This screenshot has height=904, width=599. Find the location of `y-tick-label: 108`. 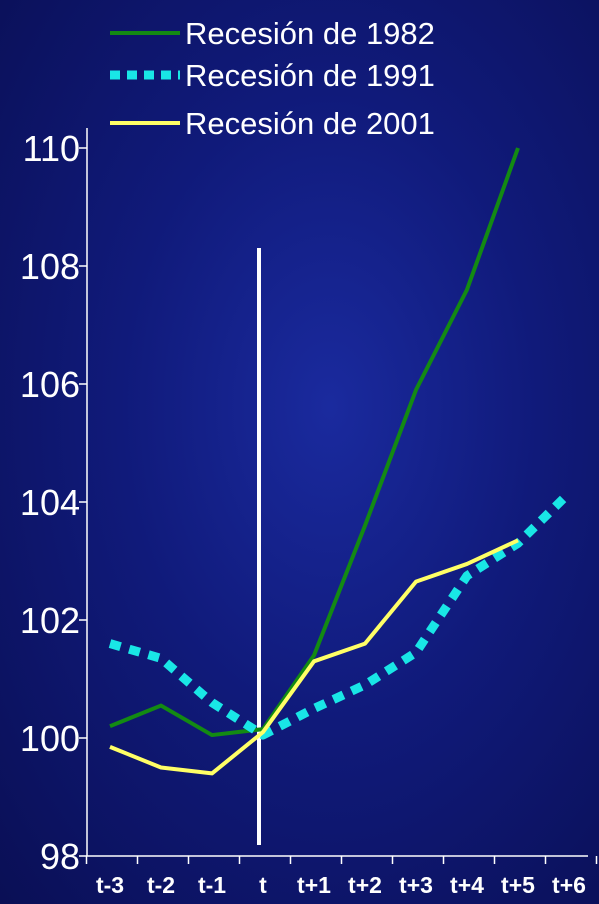

y-tick-label: 108 is located at coordinates (50, 266).